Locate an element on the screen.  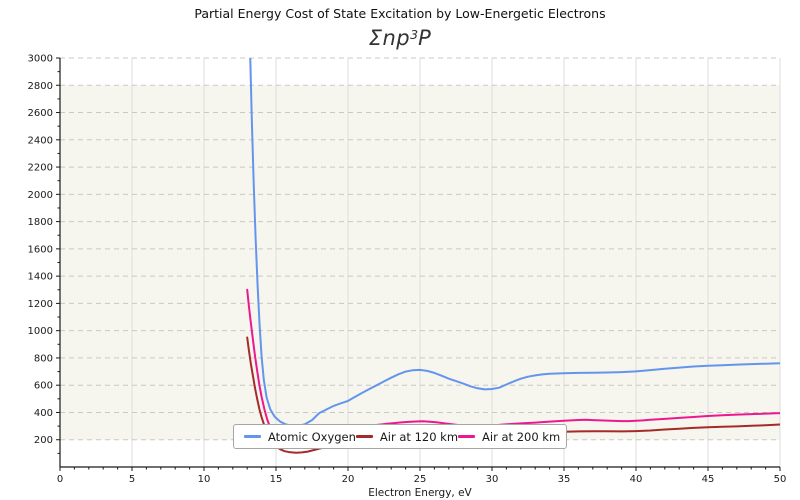
x-tick-label: 50 is located at coordinates (780, 479).